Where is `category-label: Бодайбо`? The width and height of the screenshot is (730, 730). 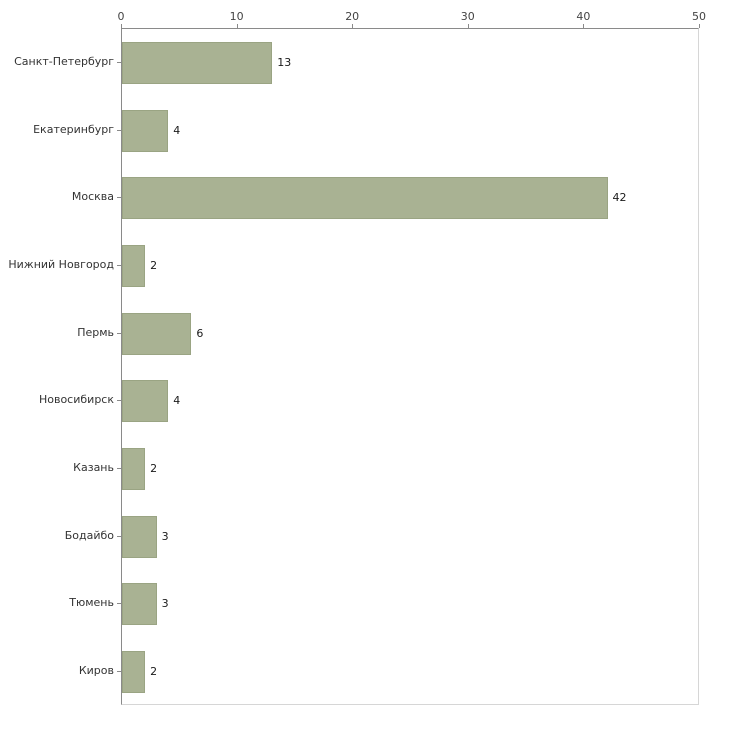
category-label: Бодайбо is located at coordinates (89, 535).